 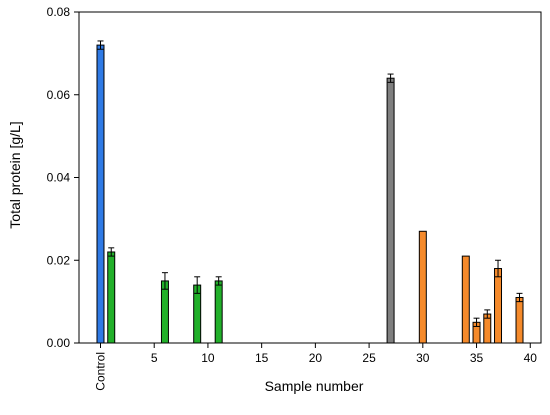 I want to click on y-tick-label: 0.00, so click(x=59, y=343).